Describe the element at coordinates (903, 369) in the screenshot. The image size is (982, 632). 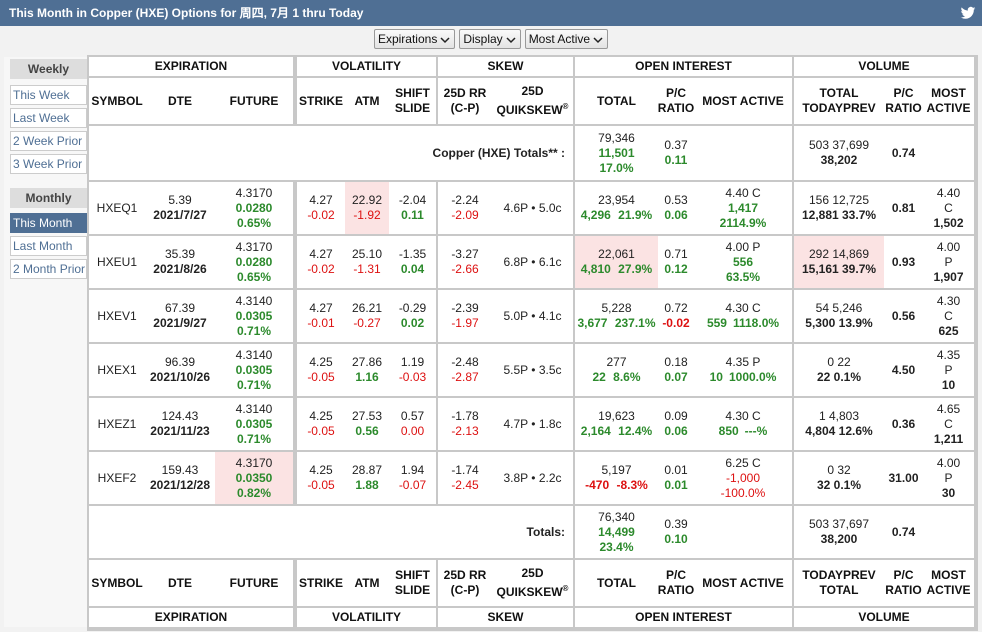
I see `volume-pc-ratio: 4.50` at that location.